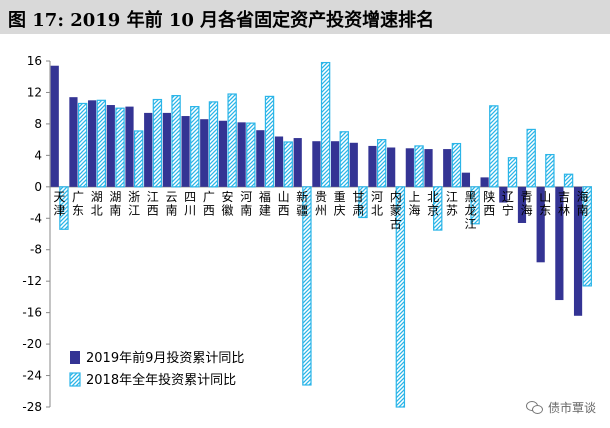 Image resolution: width=610 pixels, height=428 pixels. What do you see at coordinates (508, 209) in the screenshot?
I see `x-tick-char: 宁` at bounding box center [508, 209].